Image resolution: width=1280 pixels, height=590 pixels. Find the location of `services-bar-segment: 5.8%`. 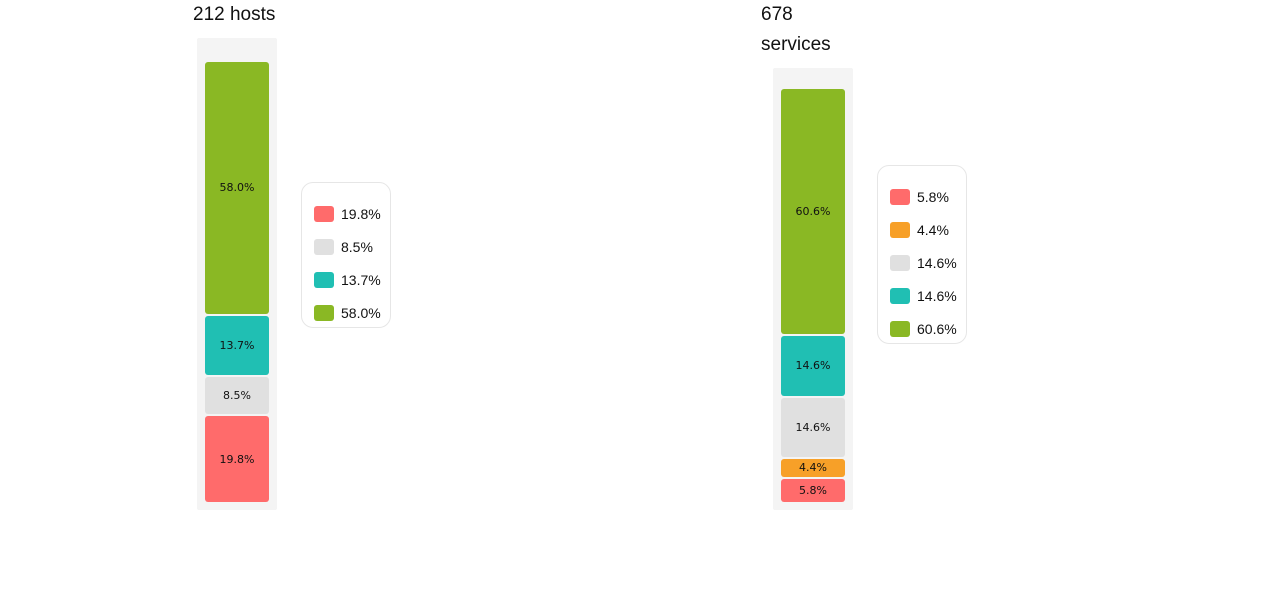

services-bar-segment: 5.8% is located at coordinates (813, 490).